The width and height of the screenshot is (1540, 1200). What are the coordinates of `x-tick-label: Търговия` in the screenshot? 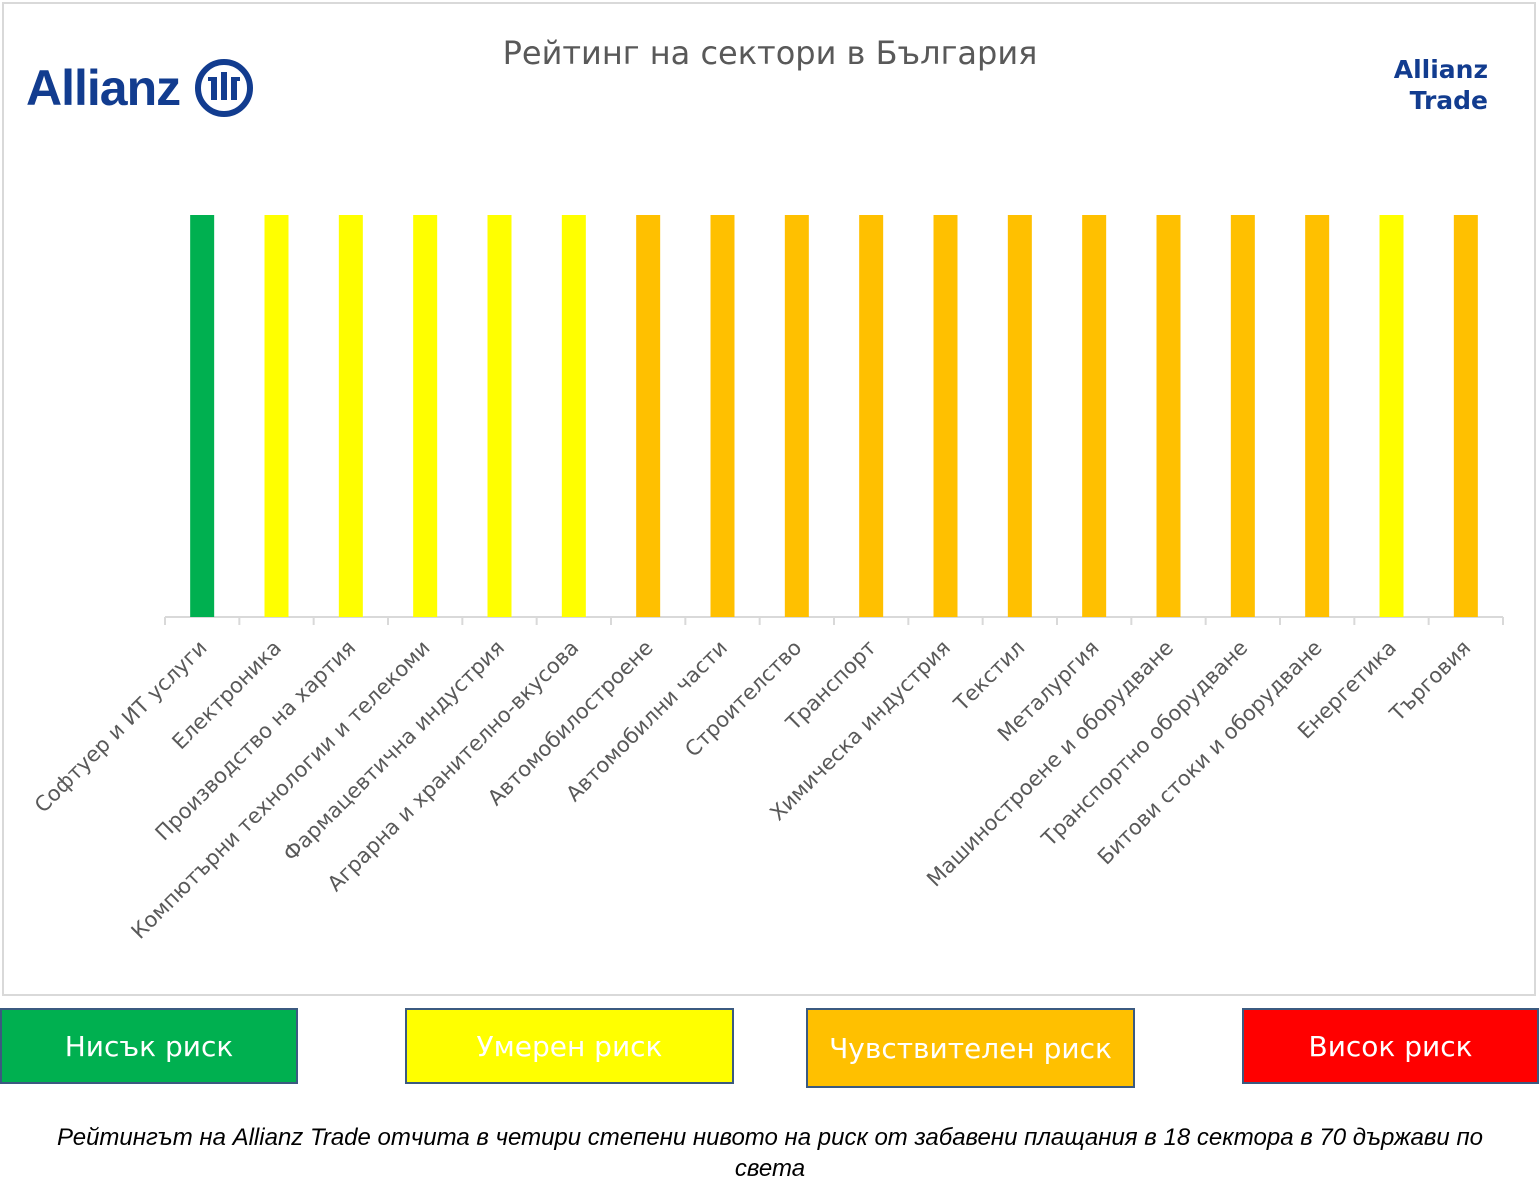 It's located at (1429, 681).